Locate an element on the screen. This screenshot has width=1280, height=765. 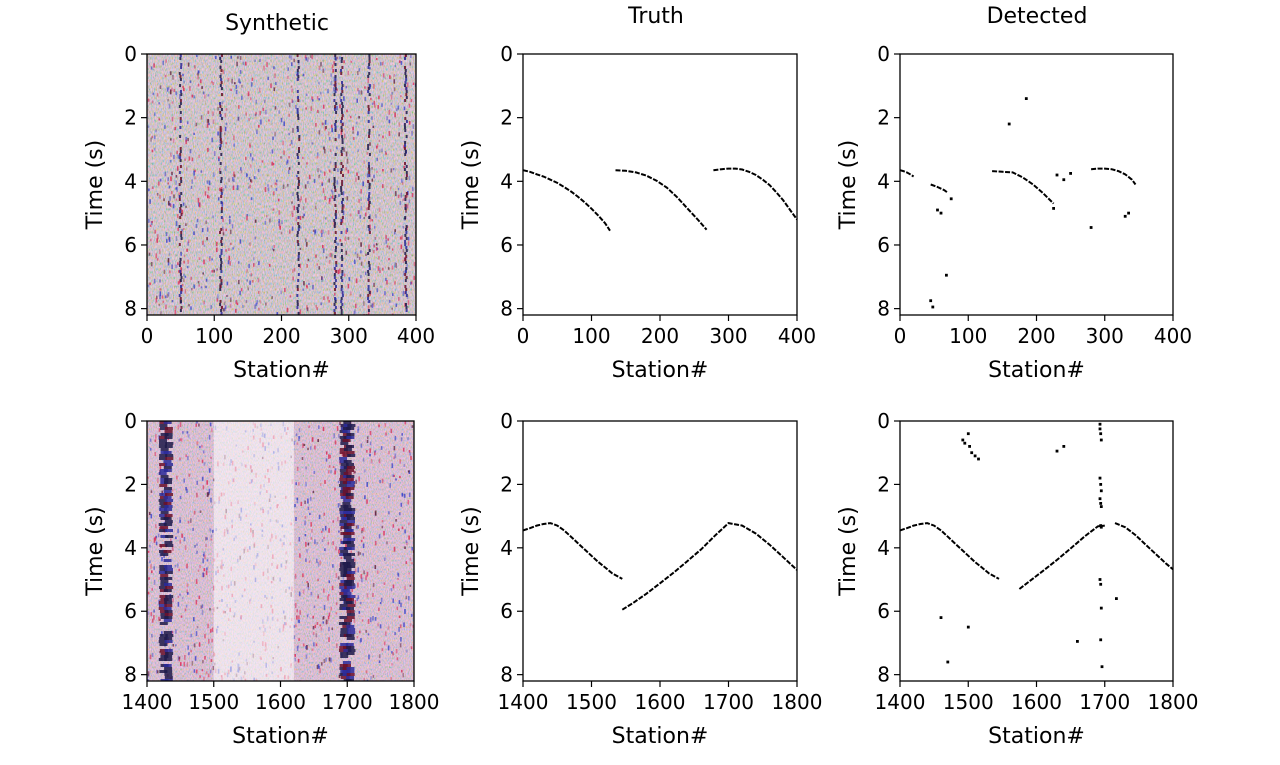
y-tick-label: 2 is located at coordinates (506, 484).